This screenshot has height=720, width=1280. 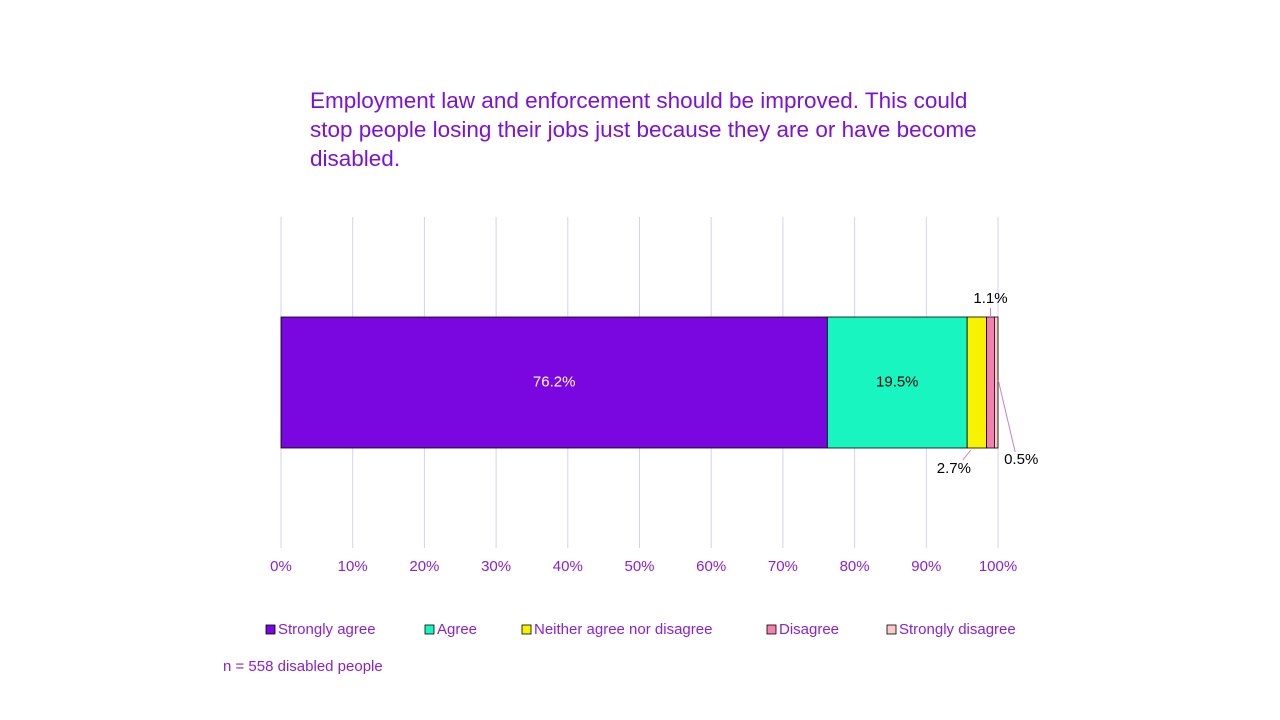 What do you see at coordinates (327, 629) in the screenshot?
I see `legend-label: Strongly agree` at bounding box center [327, 629].